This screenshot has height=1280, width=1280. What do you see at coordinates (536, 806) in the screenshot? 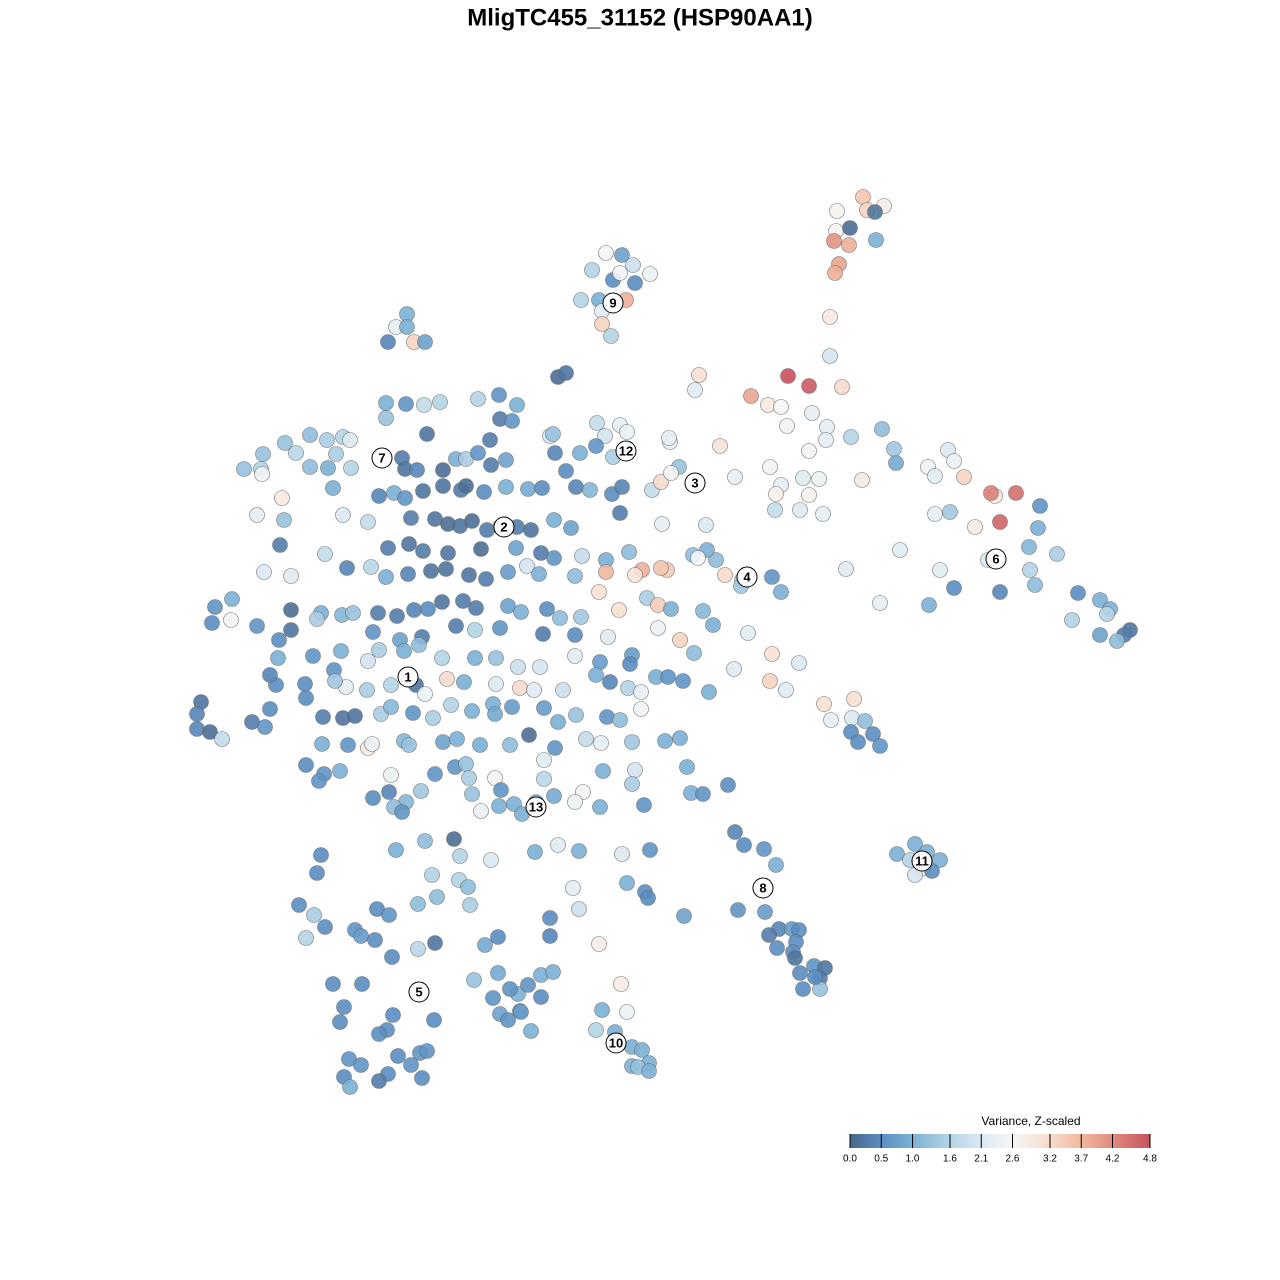
I see `cluster-label: 13` at bounding box center [536, 806].